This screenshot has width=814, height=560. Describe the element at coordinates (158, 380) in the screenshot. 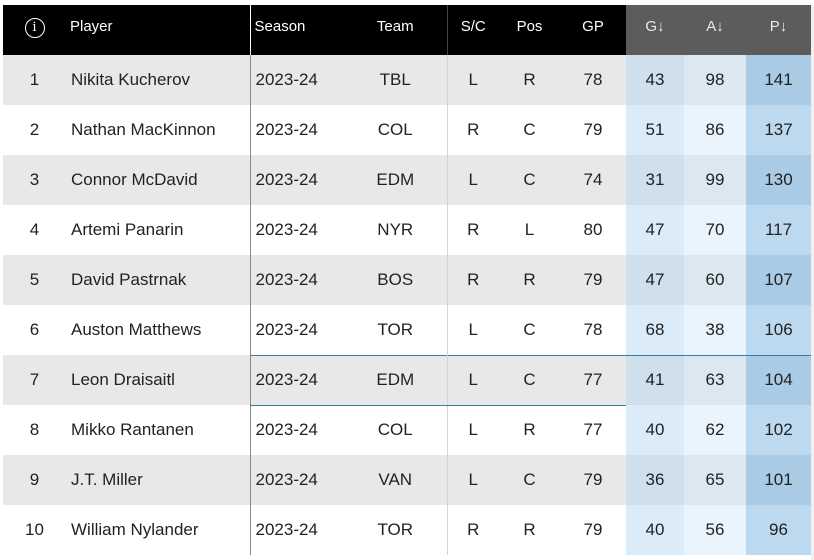

I see `player-name-cell: Leon Draisaitl` at that location.